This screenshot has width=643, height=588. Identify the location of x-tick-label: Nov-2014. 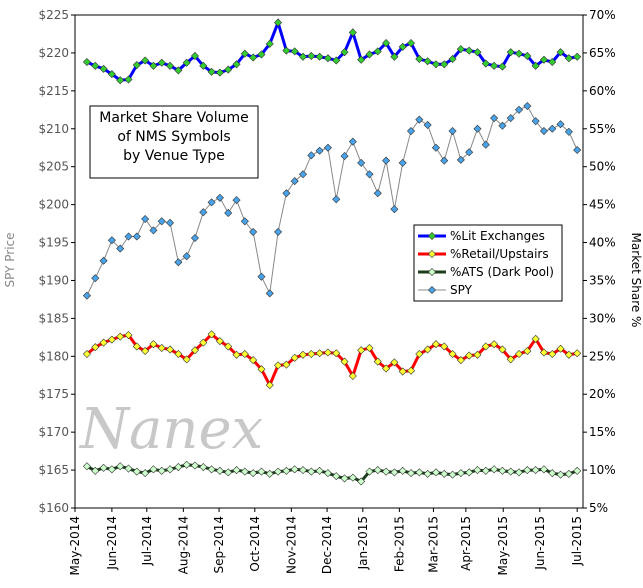
(291, 545).